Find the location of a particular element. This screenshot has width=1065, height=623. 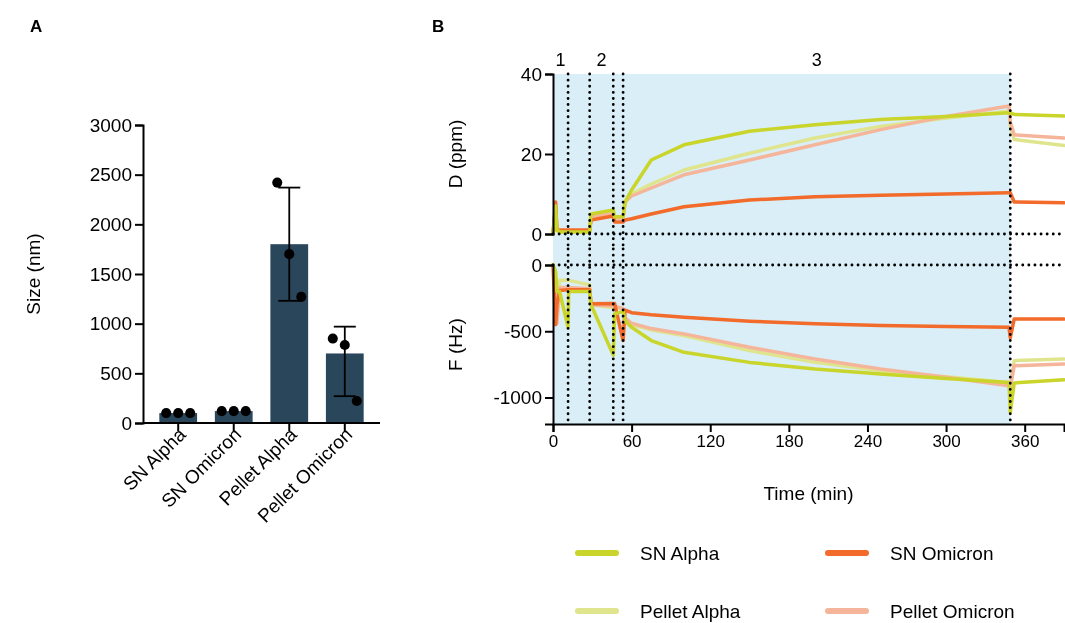

legend-label: Pellet Omicron is located at coordinates (952, 611).